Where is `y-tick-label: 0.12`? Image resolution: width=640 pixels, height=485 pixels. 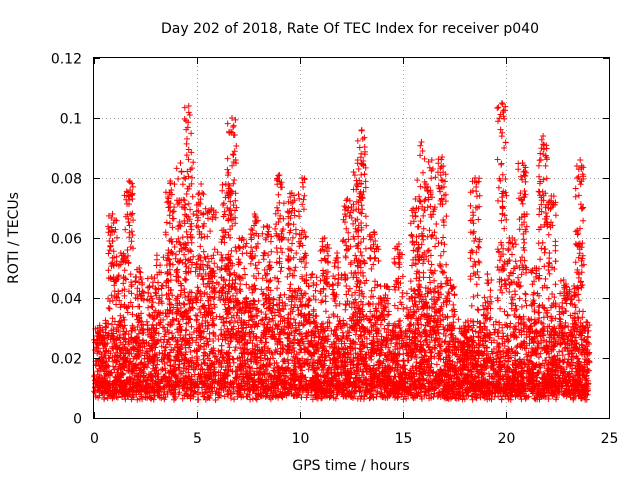 y-tick-label: 0.12 is located at coordinates (66, 60).